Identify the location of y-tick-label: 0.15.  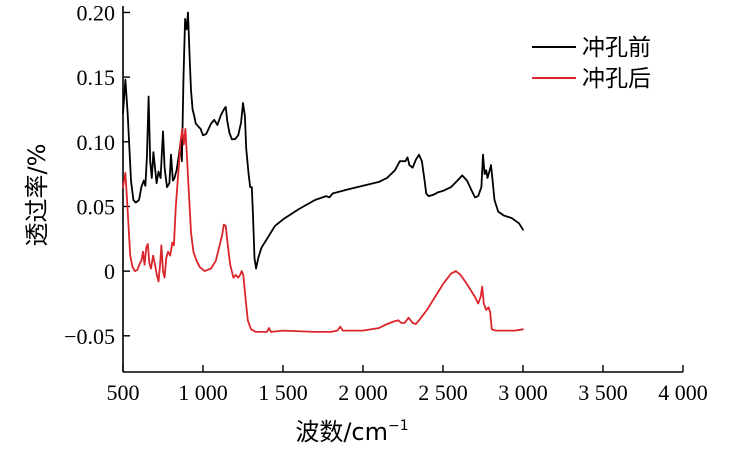
(96, 77).